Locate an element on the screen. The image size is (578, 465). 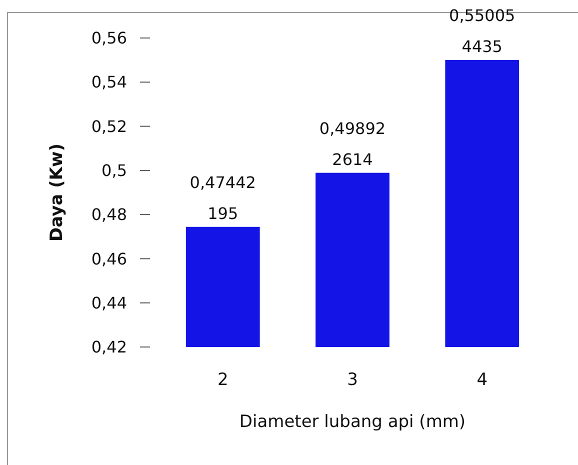
x-axis-title: Diameter lubang api (mm) is located at coordinates (352, 422).